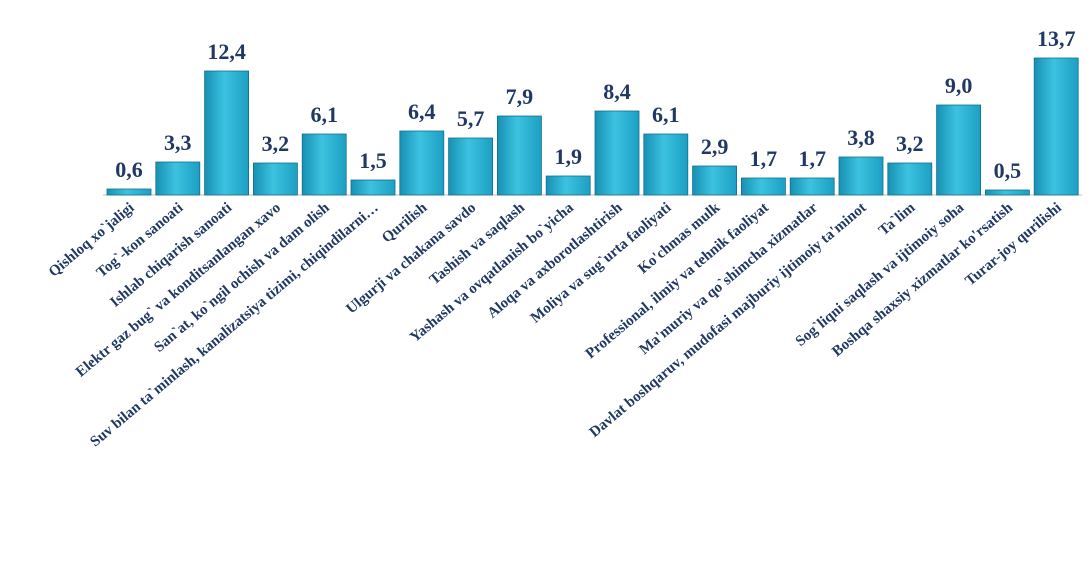 Image resolution: width=1091 pixels, height=580 pixels. What do you see at coordinates (178, 142) in the screenshot?
I see `data-label: 3,3` at bounding box center [178, 142].